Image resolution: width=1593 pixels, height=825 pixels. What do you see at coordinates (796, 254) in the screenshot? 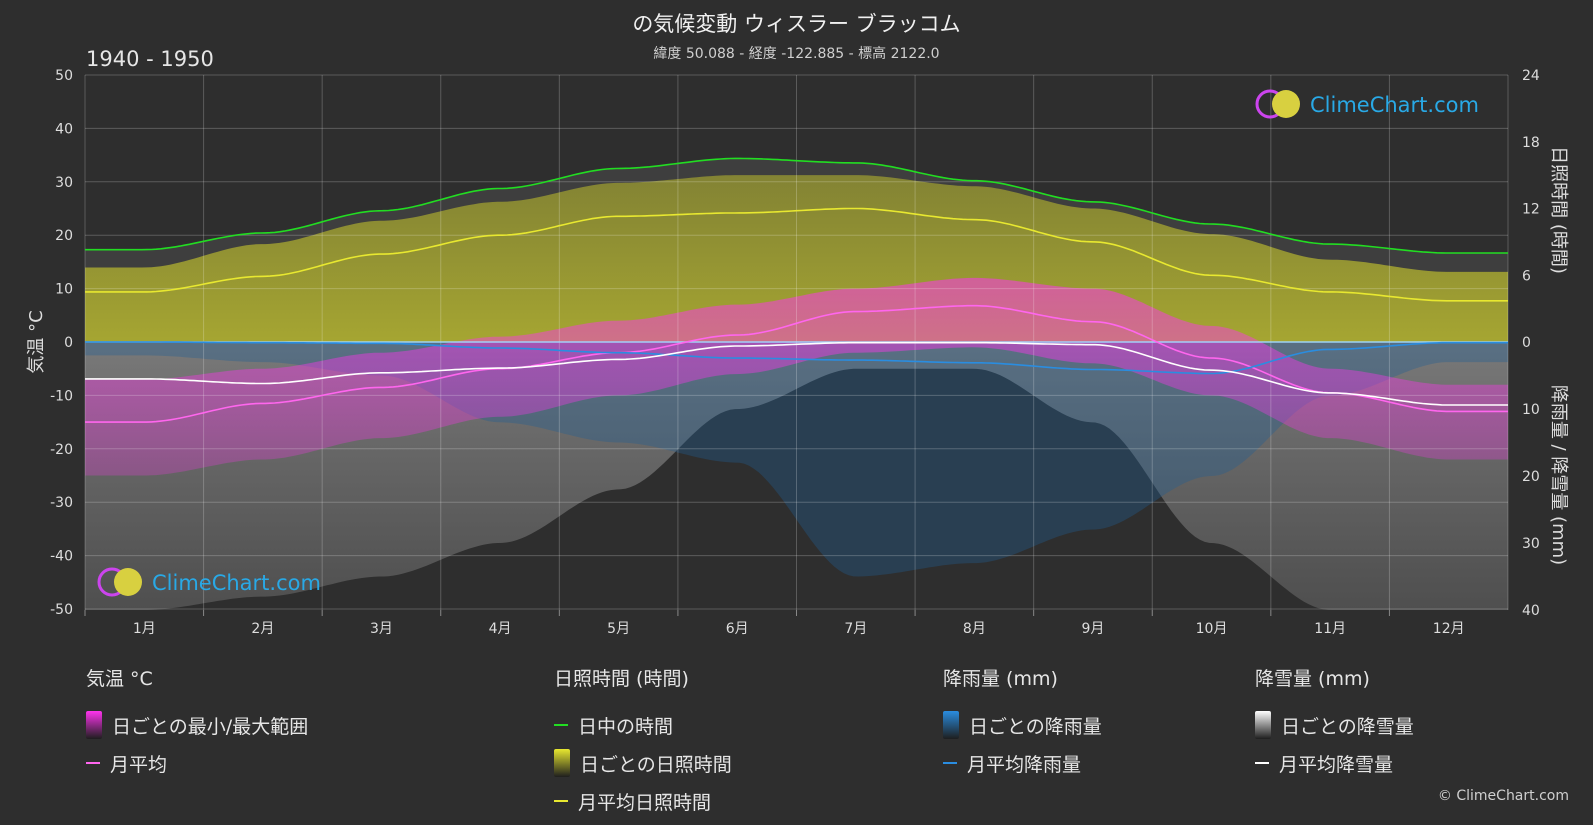
I see `sunshine-line` at bounding box center [796, 254].